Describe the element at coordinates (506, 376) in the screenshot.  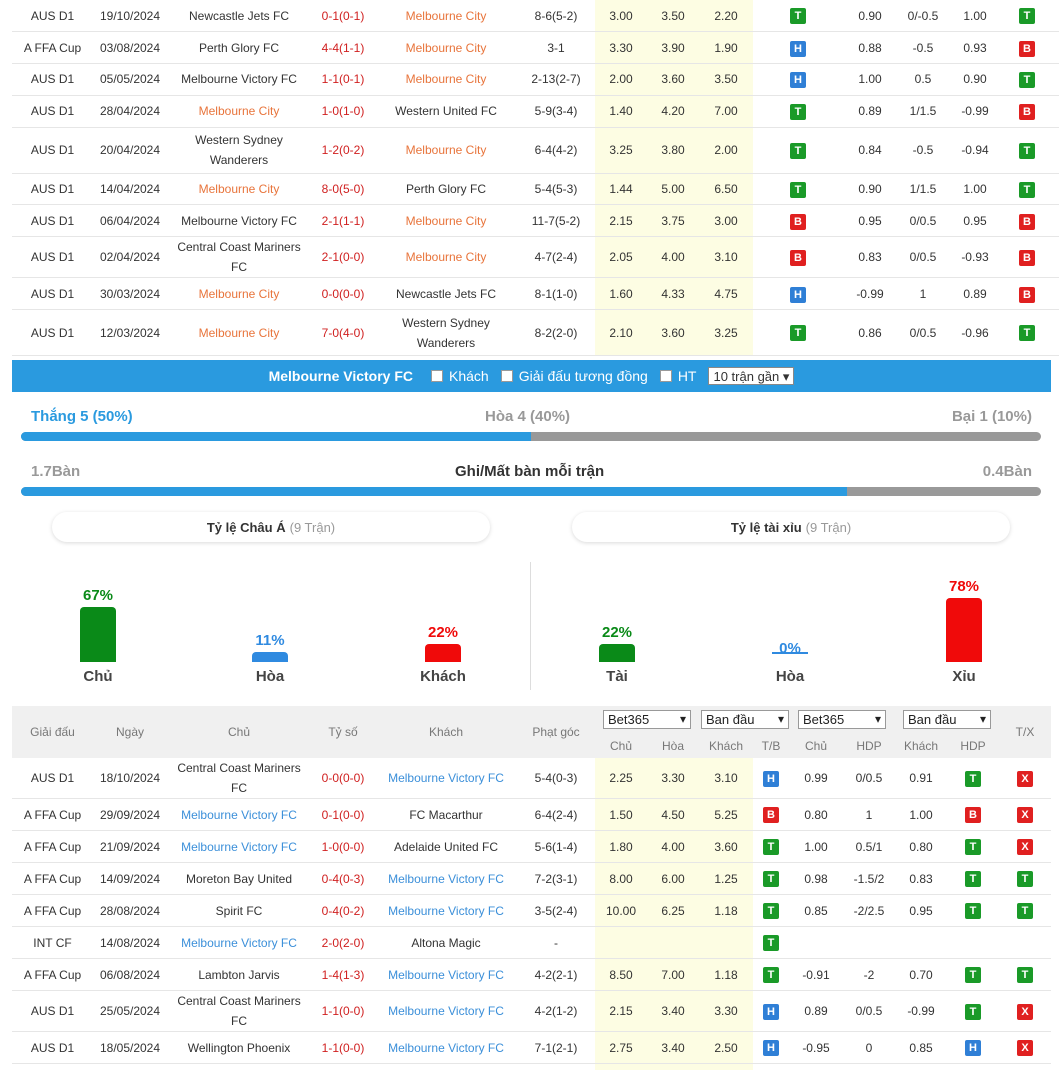
I see `same-league-checkbox` at that location.